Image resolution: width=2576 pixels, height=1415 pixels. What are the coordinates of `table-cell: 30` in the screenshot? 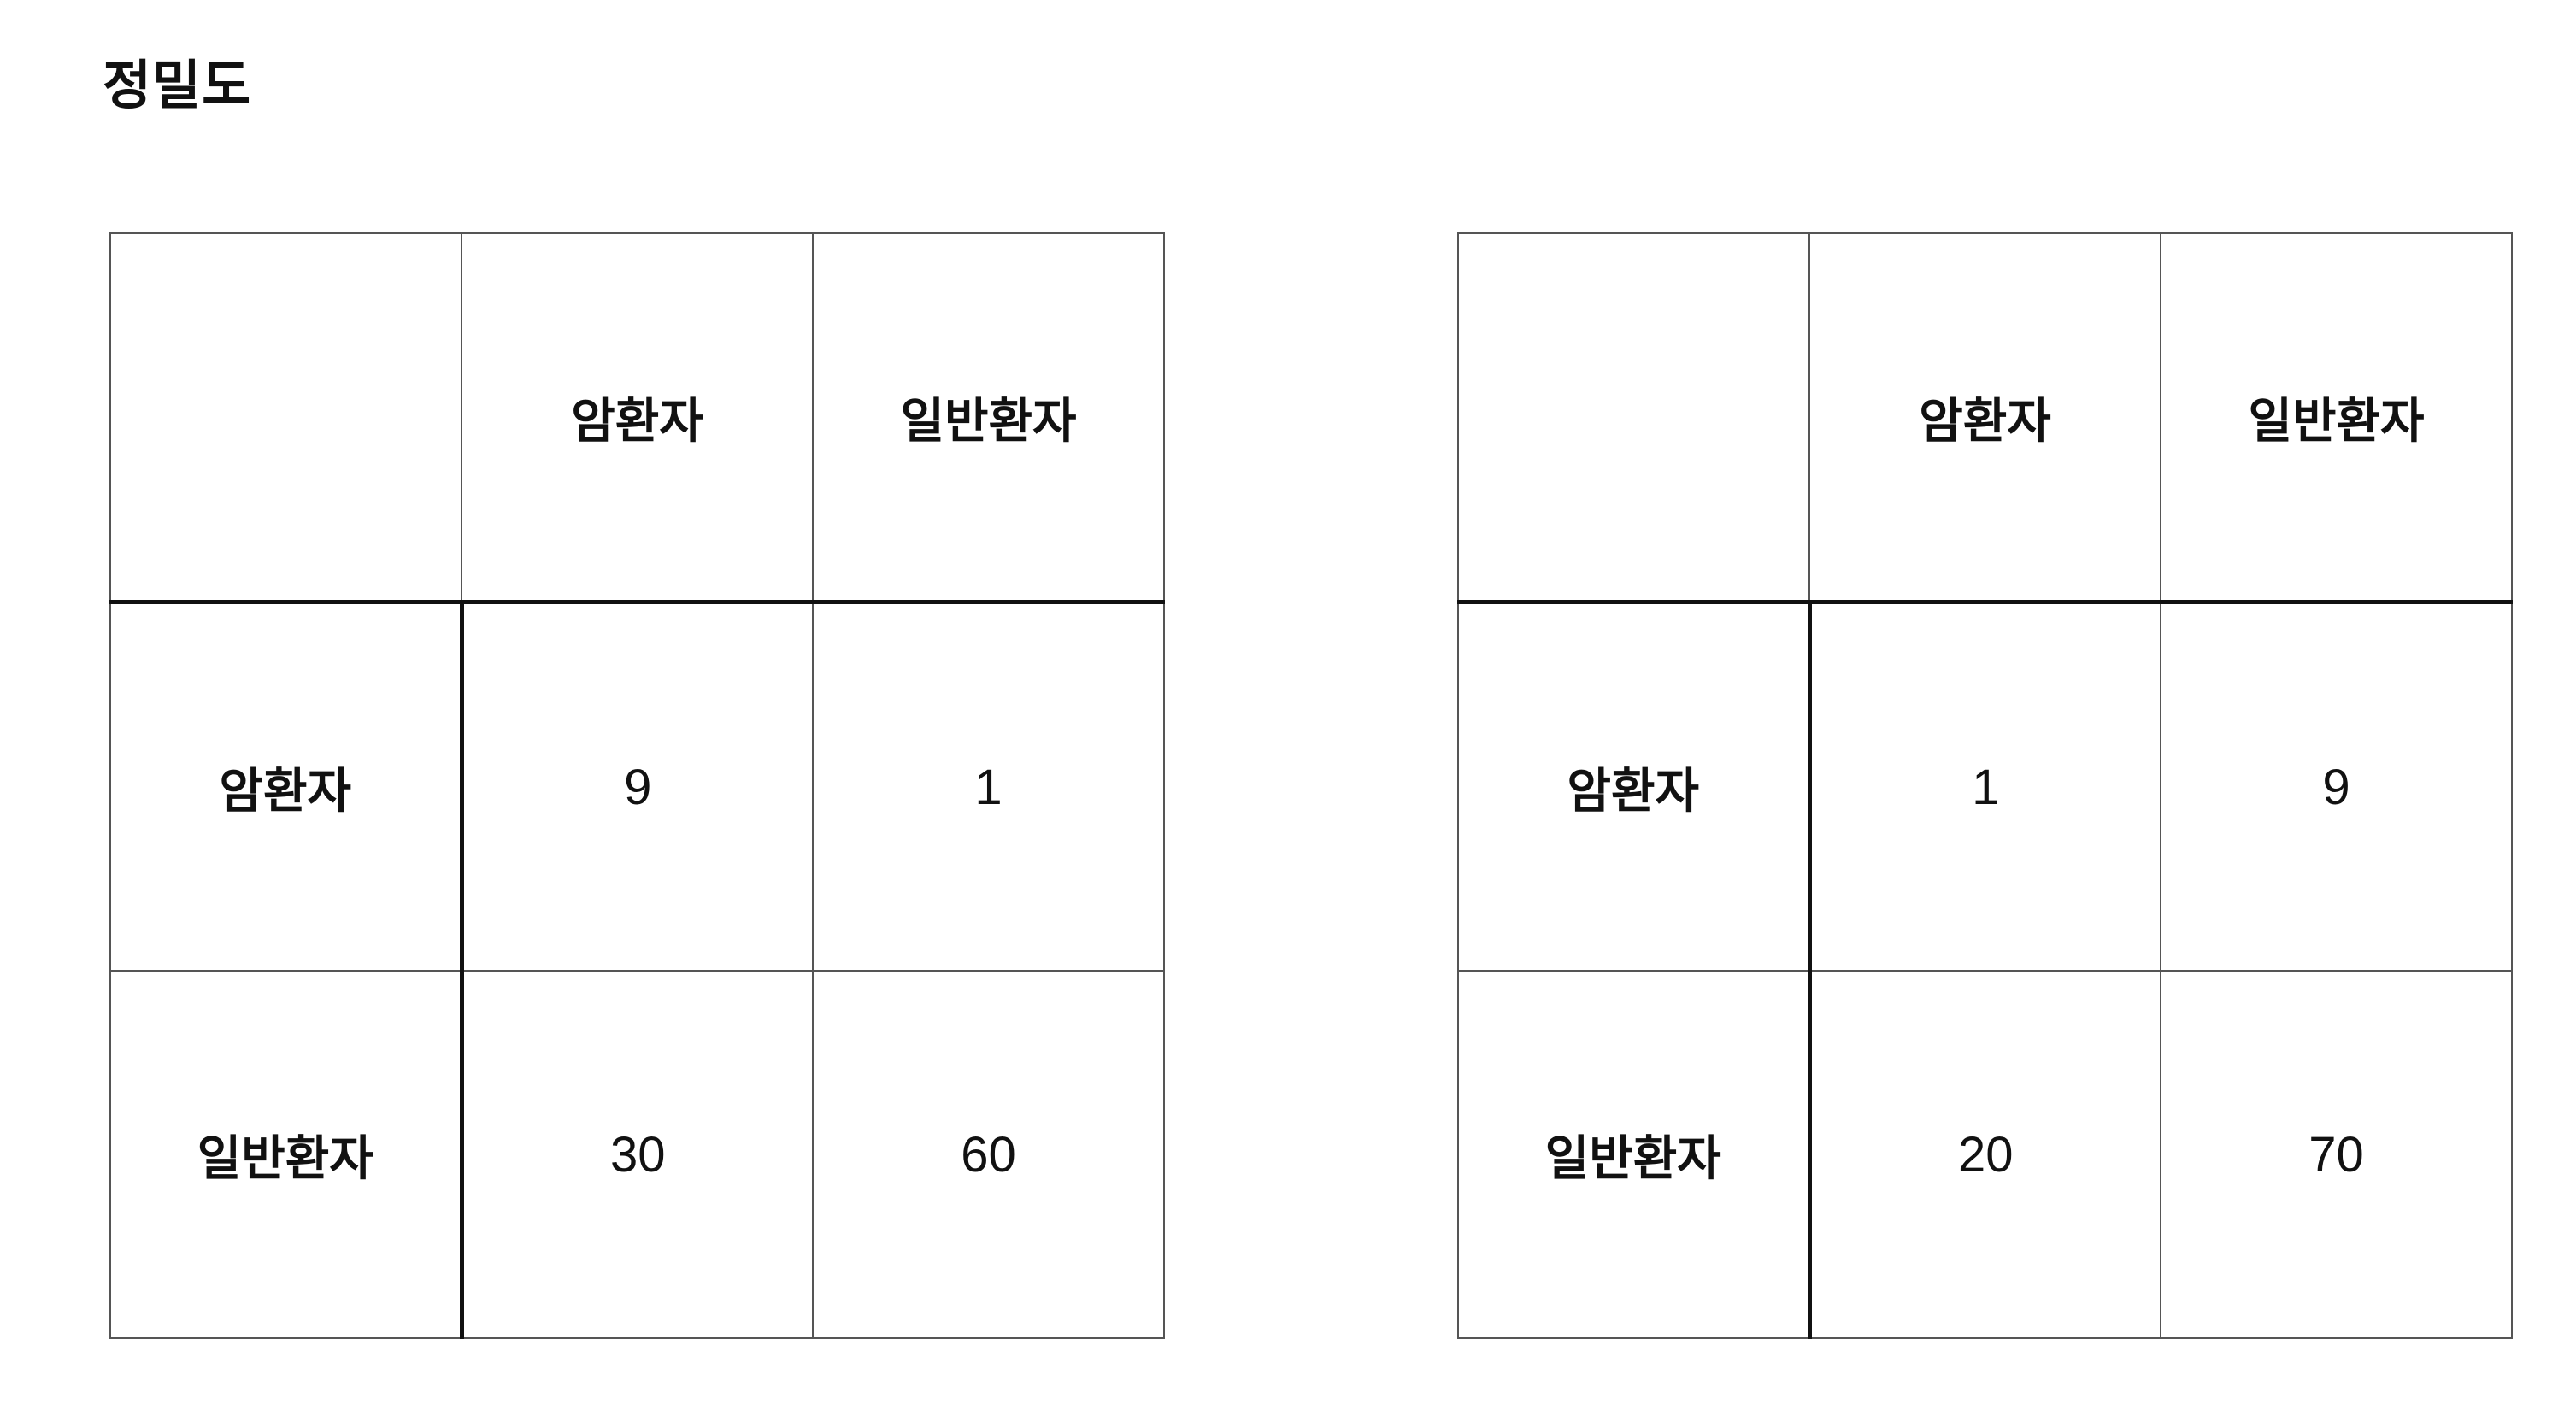 It's located at (637, 1154).